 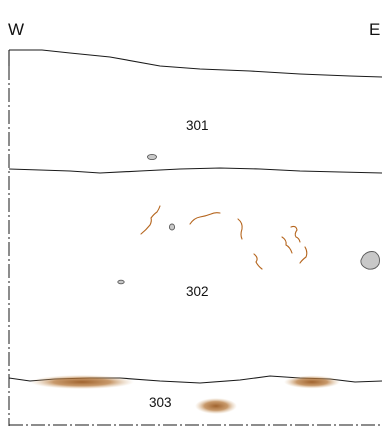 What do you see at coordinates (160, 402) in the screenshot?
I see `layer-label-303: 303` at bounding box center [160, 402].